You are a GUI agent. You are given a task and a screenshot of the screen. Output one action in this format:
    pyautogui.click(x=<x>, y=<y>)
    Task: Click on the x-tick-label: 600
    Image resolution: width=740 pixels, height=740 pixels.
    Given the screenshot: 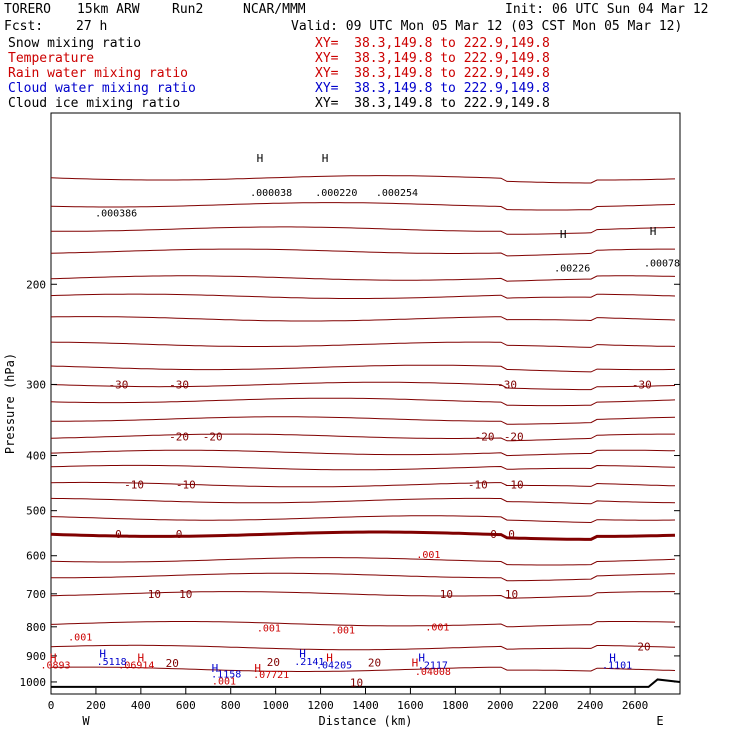 What is the action you would take?
    pyautogui.click(x=186, y=705)
    